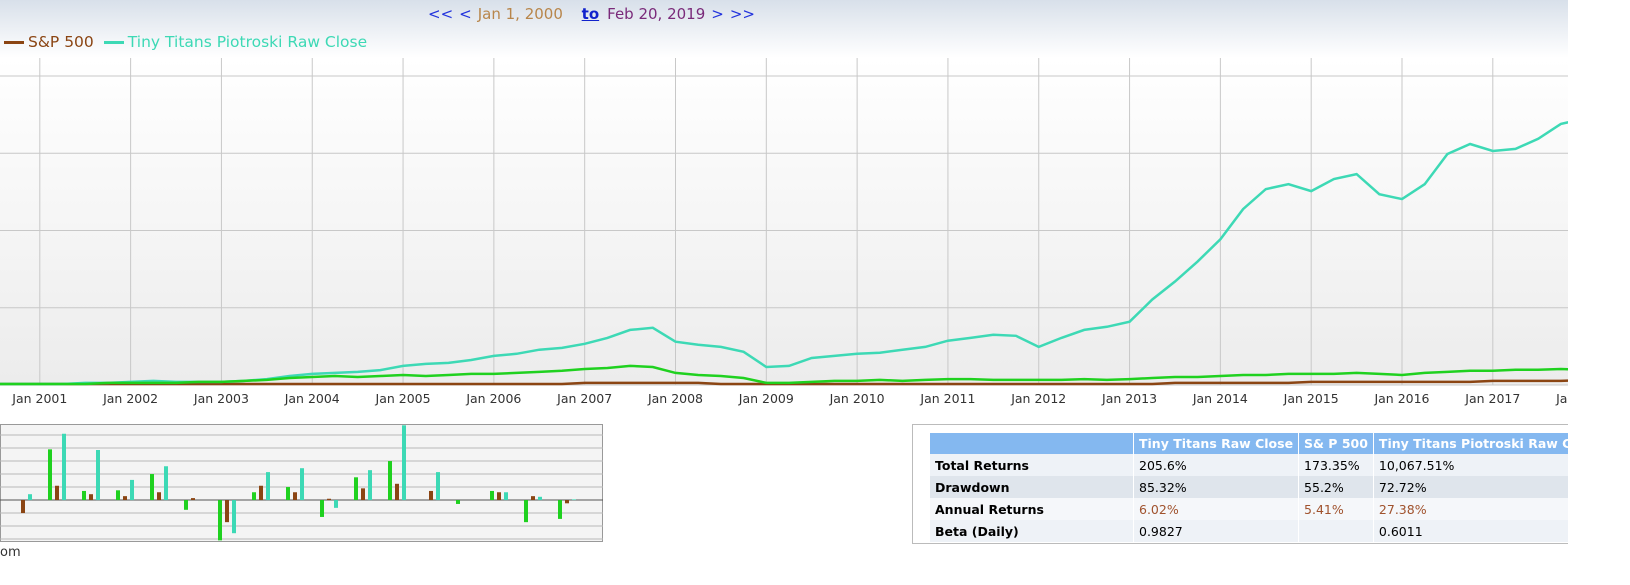 The width and height of the screenshot is (1630, 585). Describe the element at coordinates (1336, 487) in the screenshot. I see `table-cell: 55.2%` at that location.